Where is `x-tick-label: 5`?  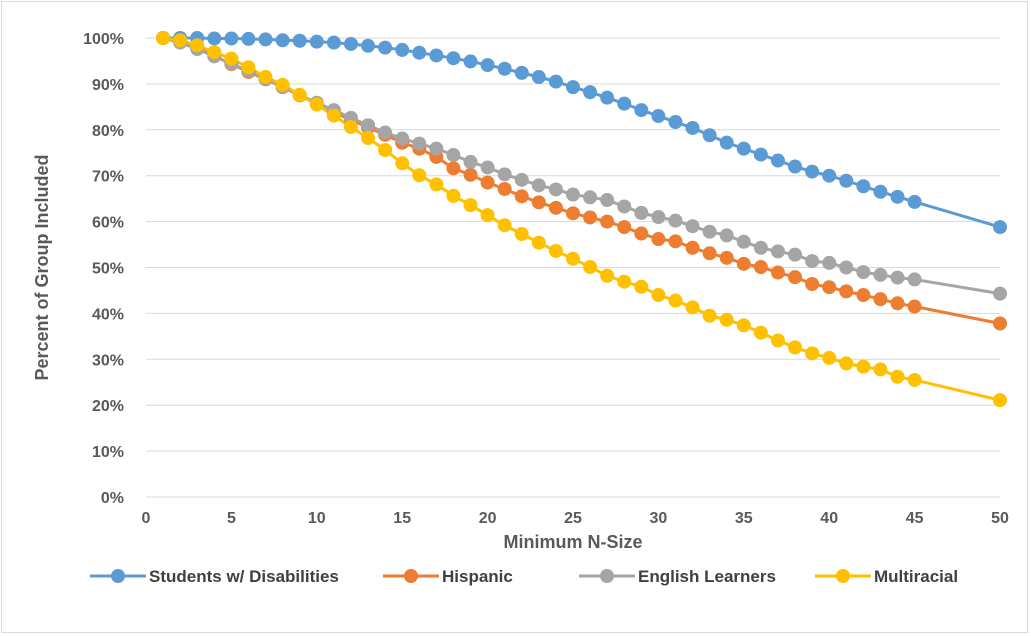
x-tick-label: 5 is located at coordinates (231, 518).